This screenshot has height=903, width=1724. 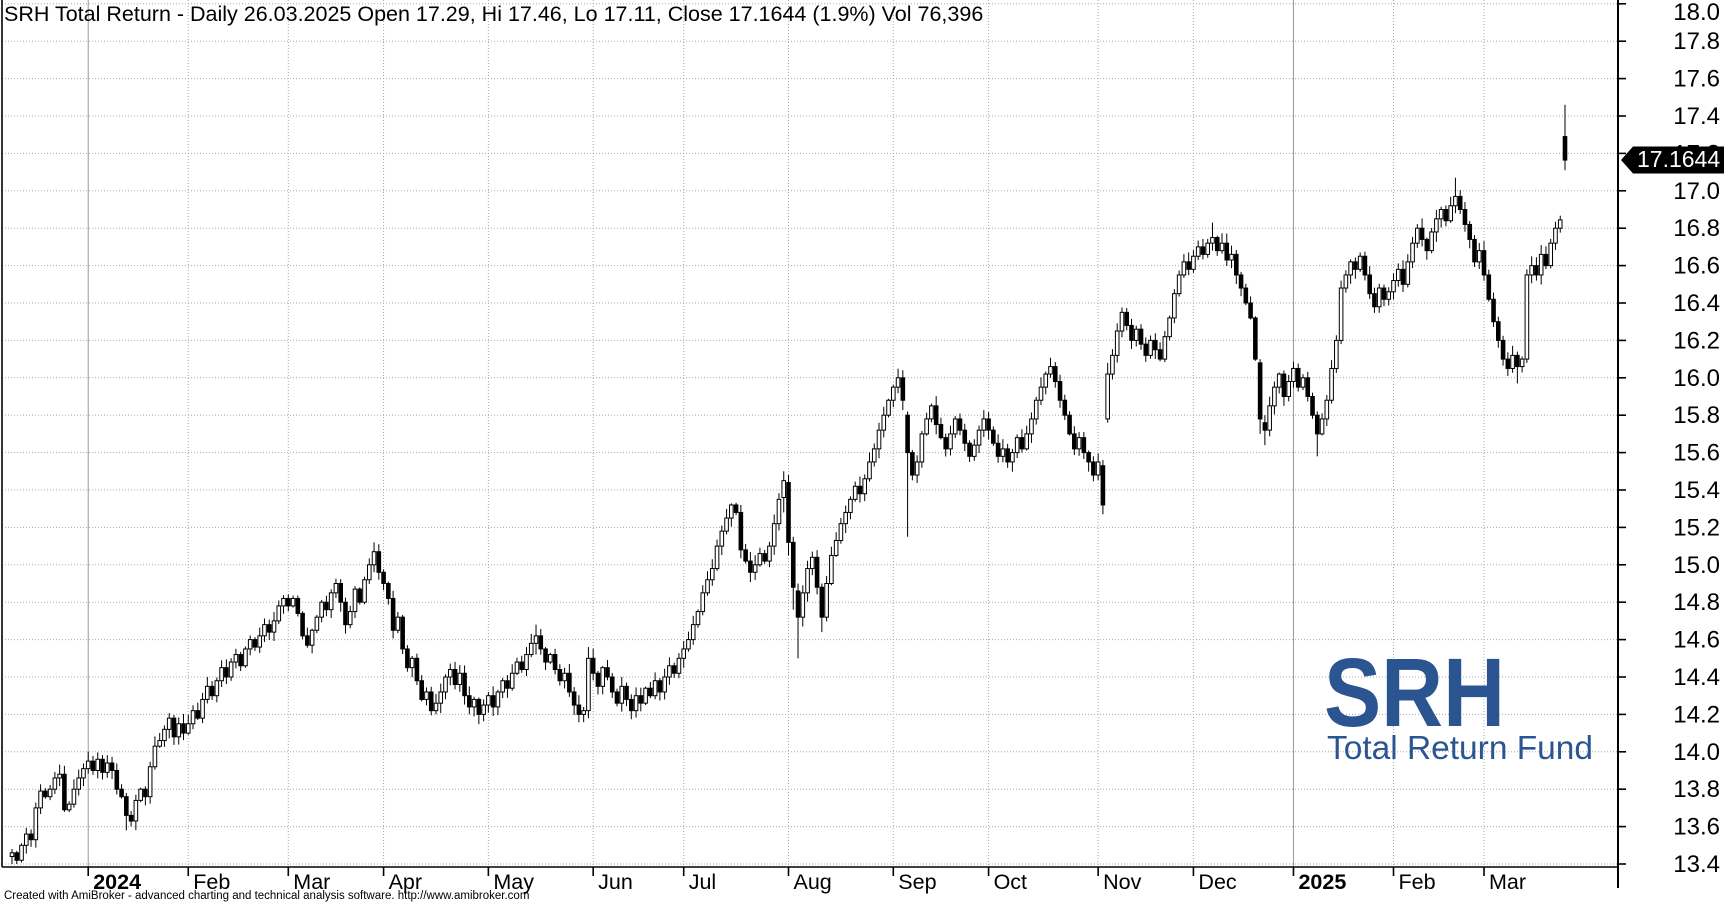 I want to click on y-axis-label: 15.6, so click(x=1696, y=453).